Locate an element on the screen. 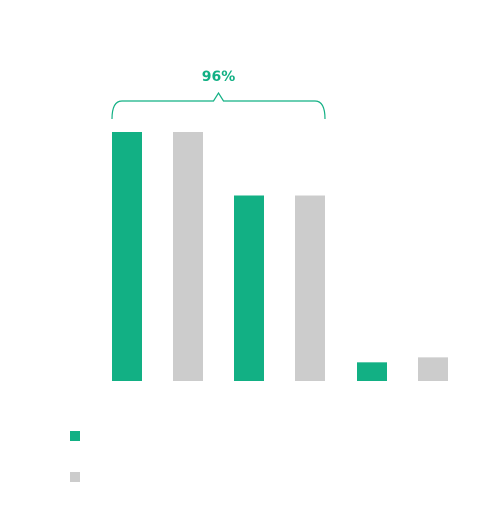 Image resolution: width=500 pixels, height=512 pixels. annotation-label: 96% is located at coordinates (219, 77).